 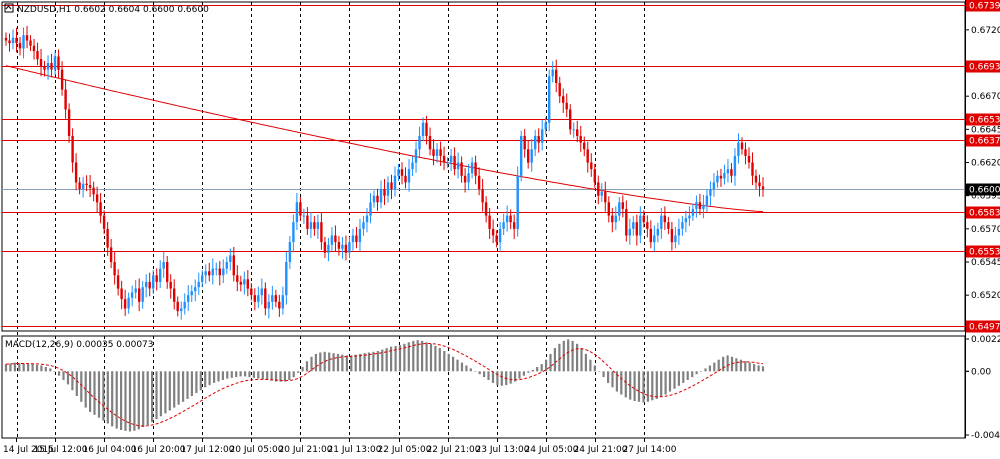 What do you see at coordinates (985, 97) in the screenshot?
I see `price-y-tick-label: 0.6670` at bounding box center [985, 97].